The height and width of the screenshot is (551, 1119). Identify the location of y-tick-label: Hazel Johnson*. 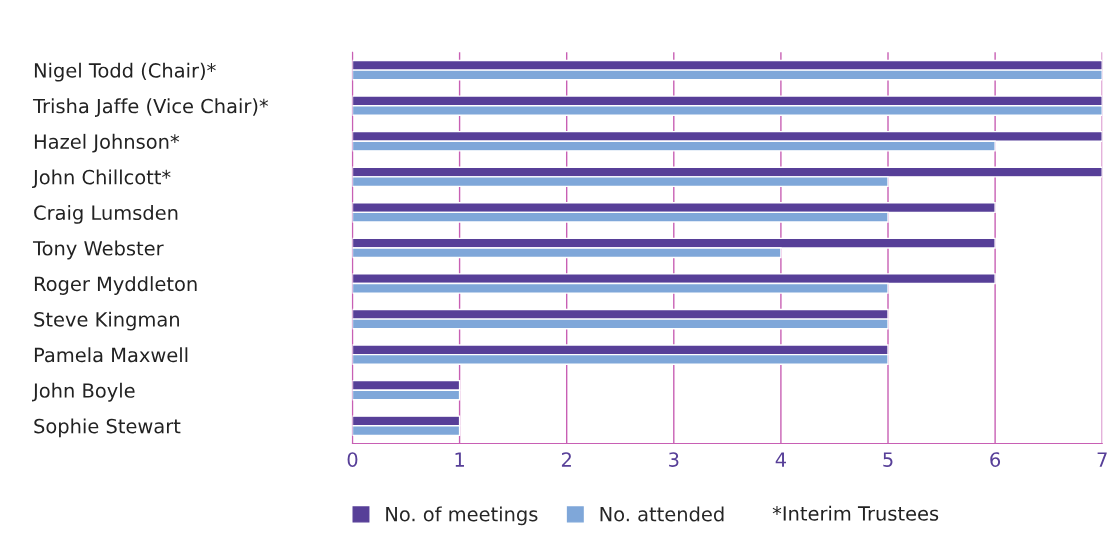
(107, 143).